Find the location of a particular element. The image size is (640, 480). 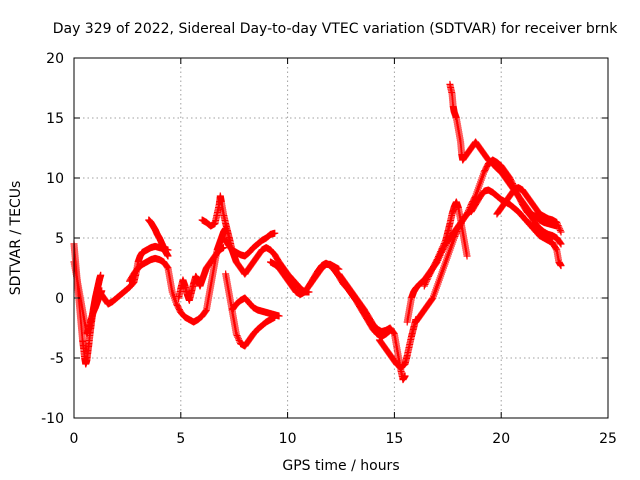

x-tick-label: 25 is located at coordinates (608, 439).